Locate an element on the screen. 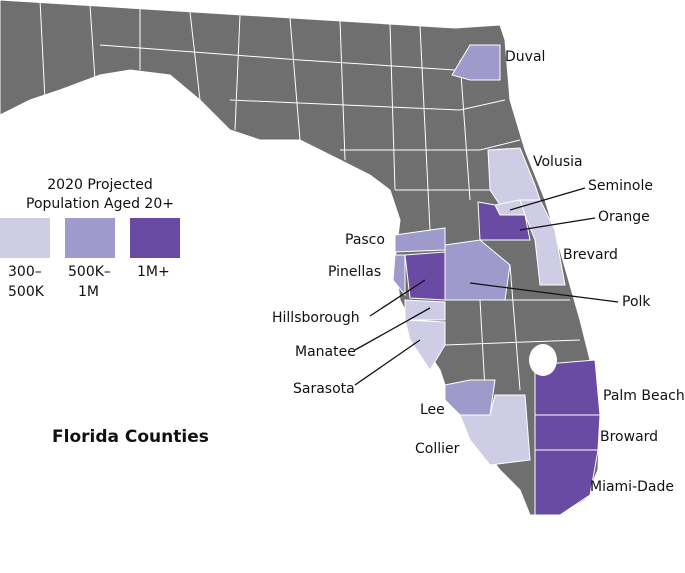 This screenshot has width=685, height=573. county-label: Collier is located at coordinates (437, 449).